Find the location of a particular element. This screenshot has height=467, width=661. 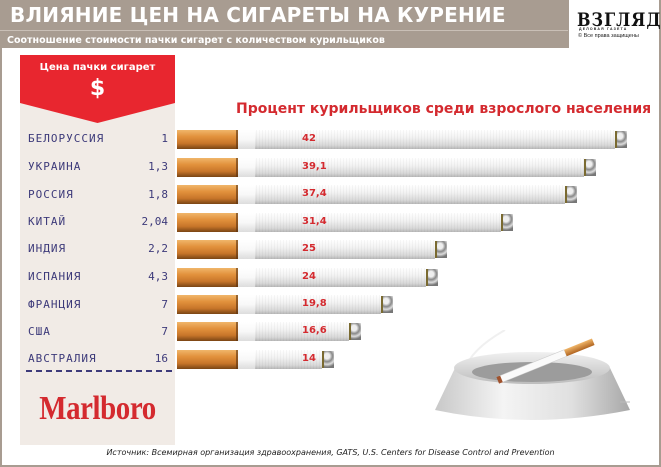

price-value: 1,8 is located at coordinates (158, 194).